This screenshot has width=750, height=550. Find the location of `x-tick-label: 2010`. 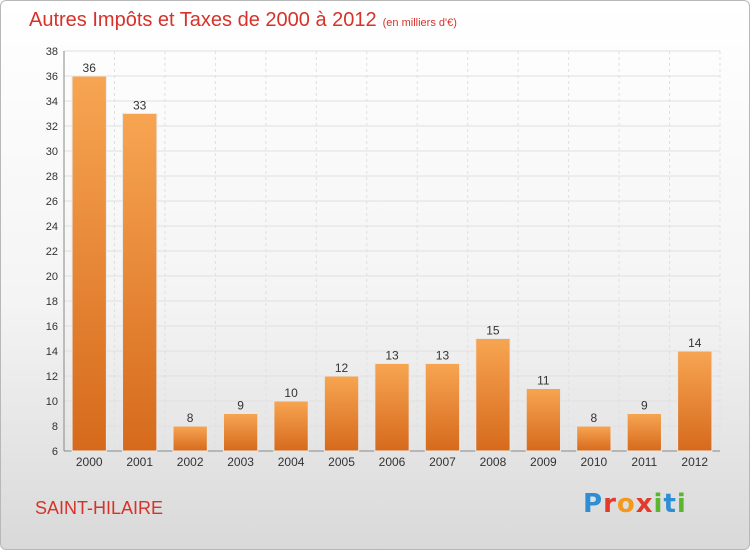

x-tick-label: 2010 is located at coordinates (593, 462).